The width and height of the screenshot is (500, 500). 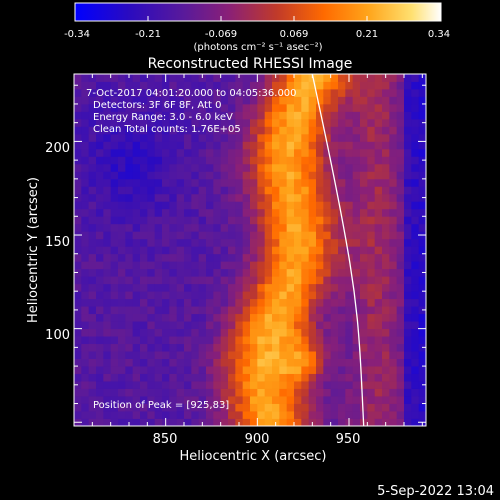 I want to click on y-axis-label: Heliocentric Y (arcsec), so click(x=33, y=250).